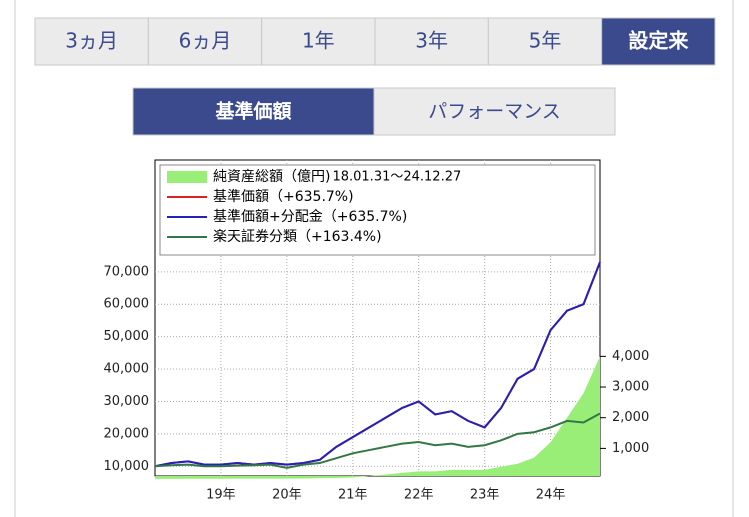 The image size is (749, 517). I want to click on y2-tick-label: 4,000, so click(630, 356).